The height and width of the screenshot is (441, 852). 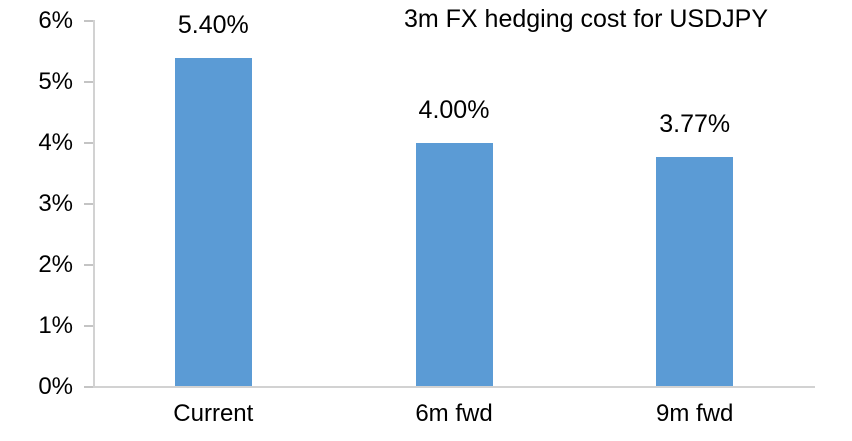 What do you see at coordinates (55, 20) in the screenshot?
I see `y-tick-label: 6%` at bounding box center [55, 20].